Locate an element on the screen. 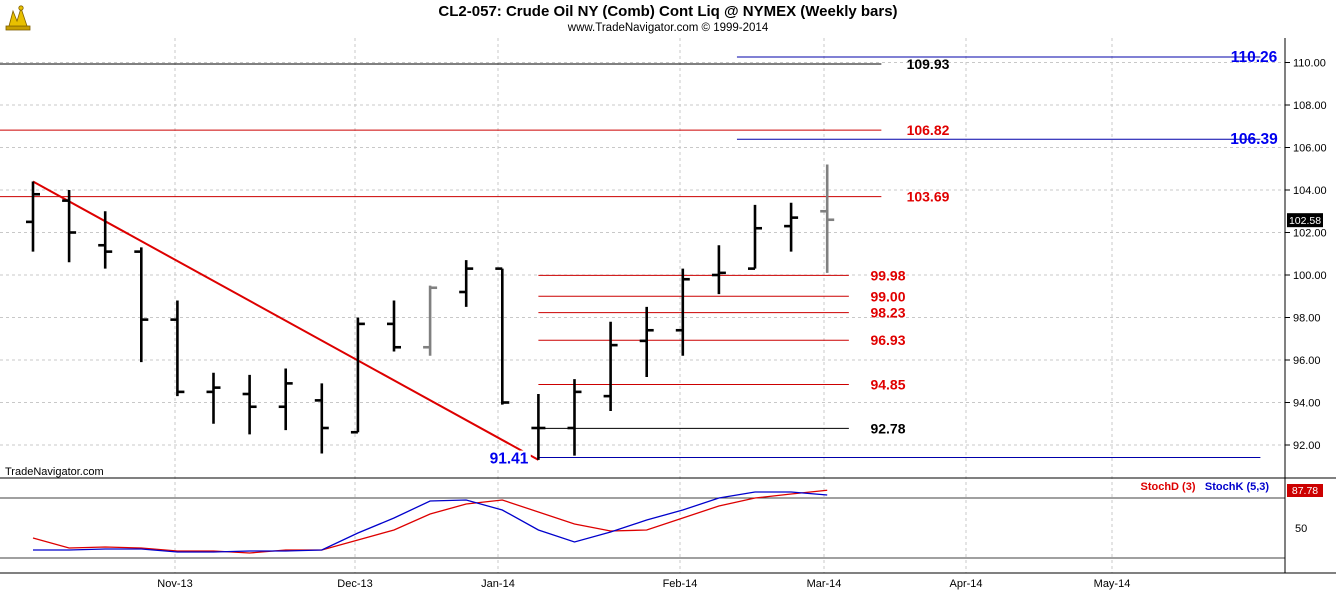 This screenshot has height=599, width=1336. x-tick-label: Apr-14 is located at coordinates (965, 584).